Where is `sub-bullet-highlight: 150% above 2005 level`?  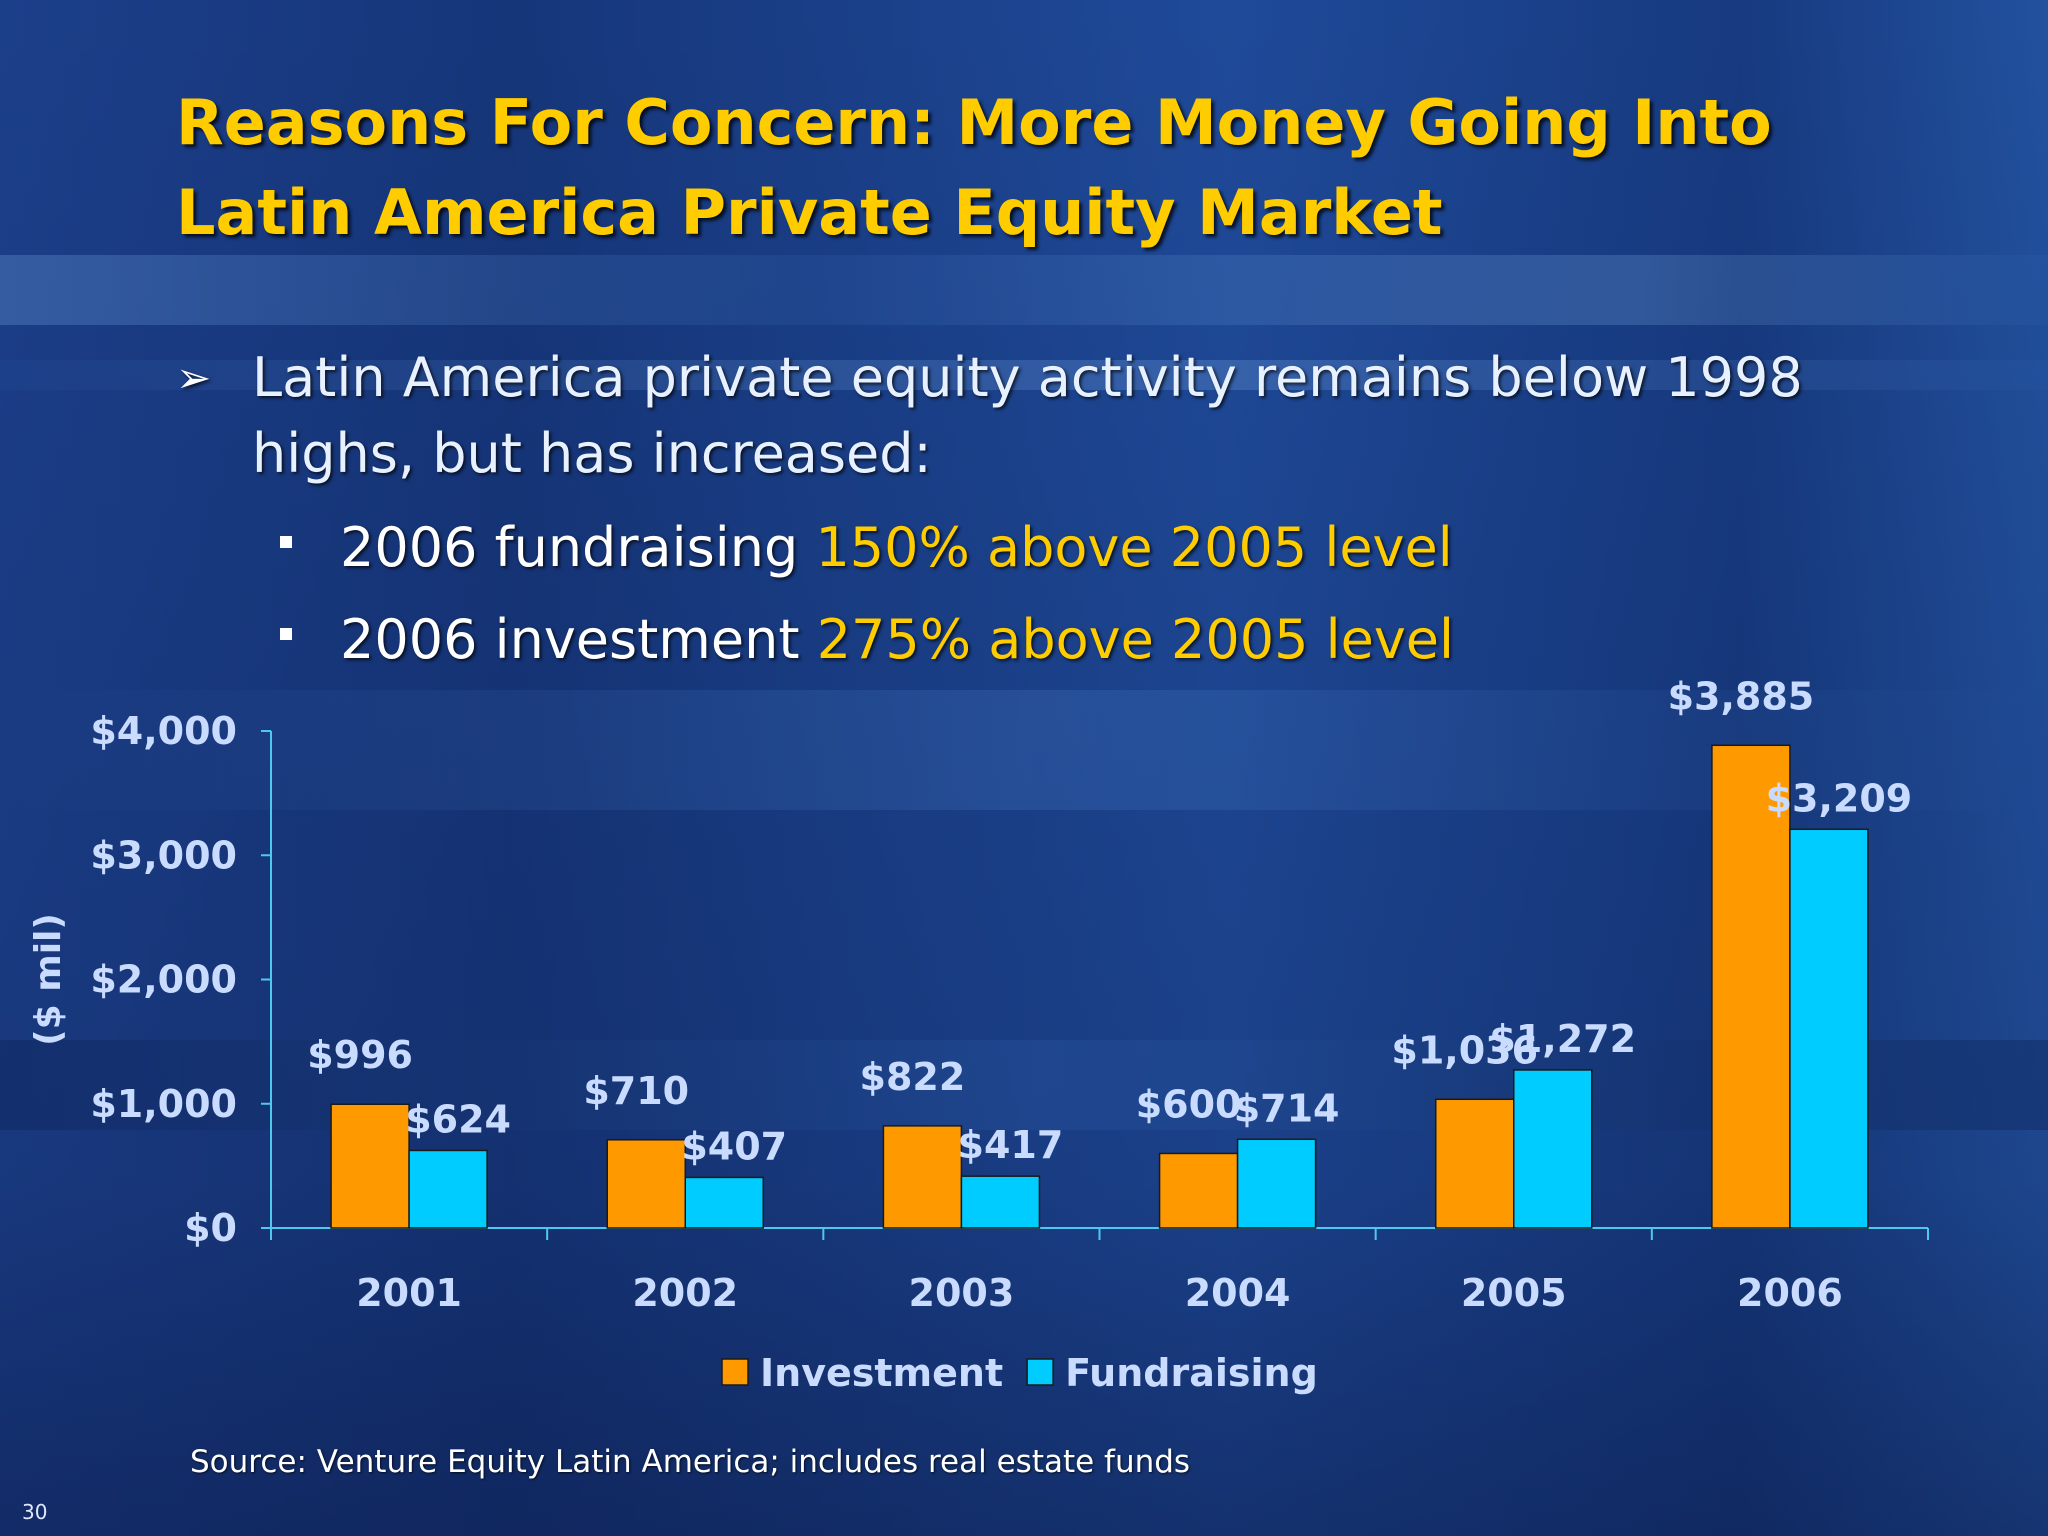
sub-bullet-highlight: 150% above 2005 level is located at coordinates (1134, 547).